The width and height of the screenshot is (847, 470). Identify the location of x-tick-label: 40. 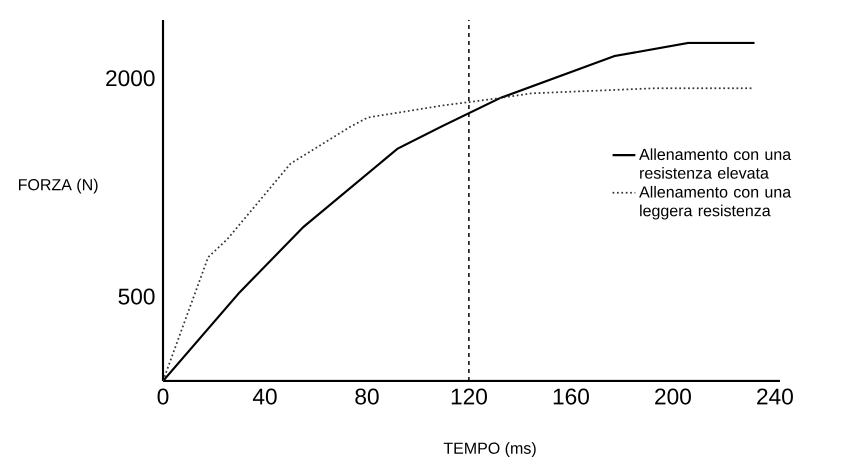
(264, 396).